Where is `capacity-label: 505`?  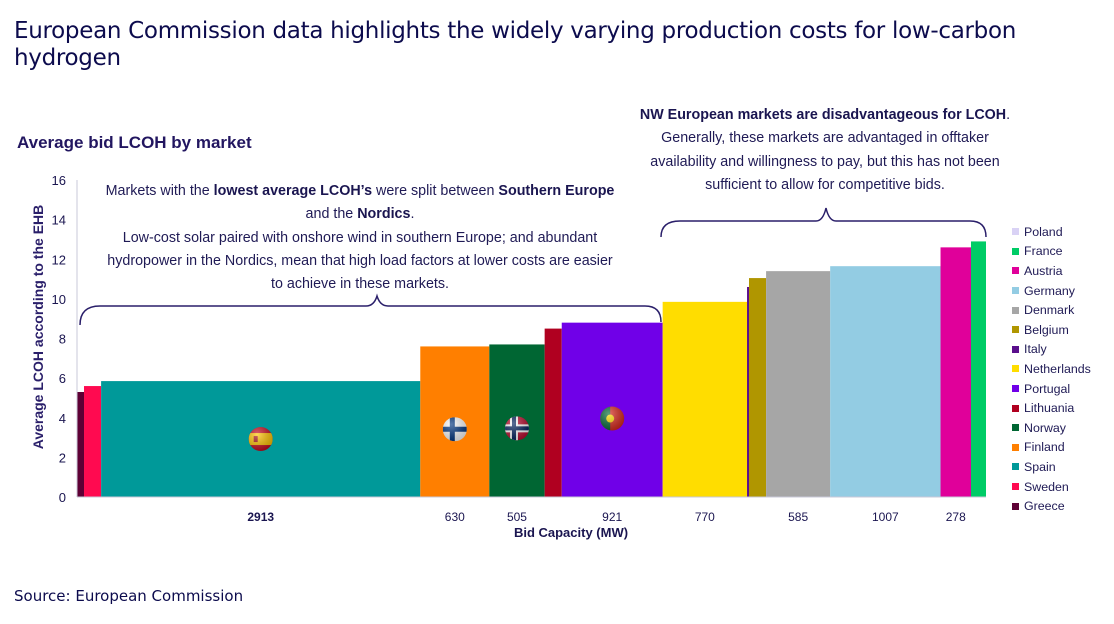 capacity-label: 505 is located at coordinates (517, 517).